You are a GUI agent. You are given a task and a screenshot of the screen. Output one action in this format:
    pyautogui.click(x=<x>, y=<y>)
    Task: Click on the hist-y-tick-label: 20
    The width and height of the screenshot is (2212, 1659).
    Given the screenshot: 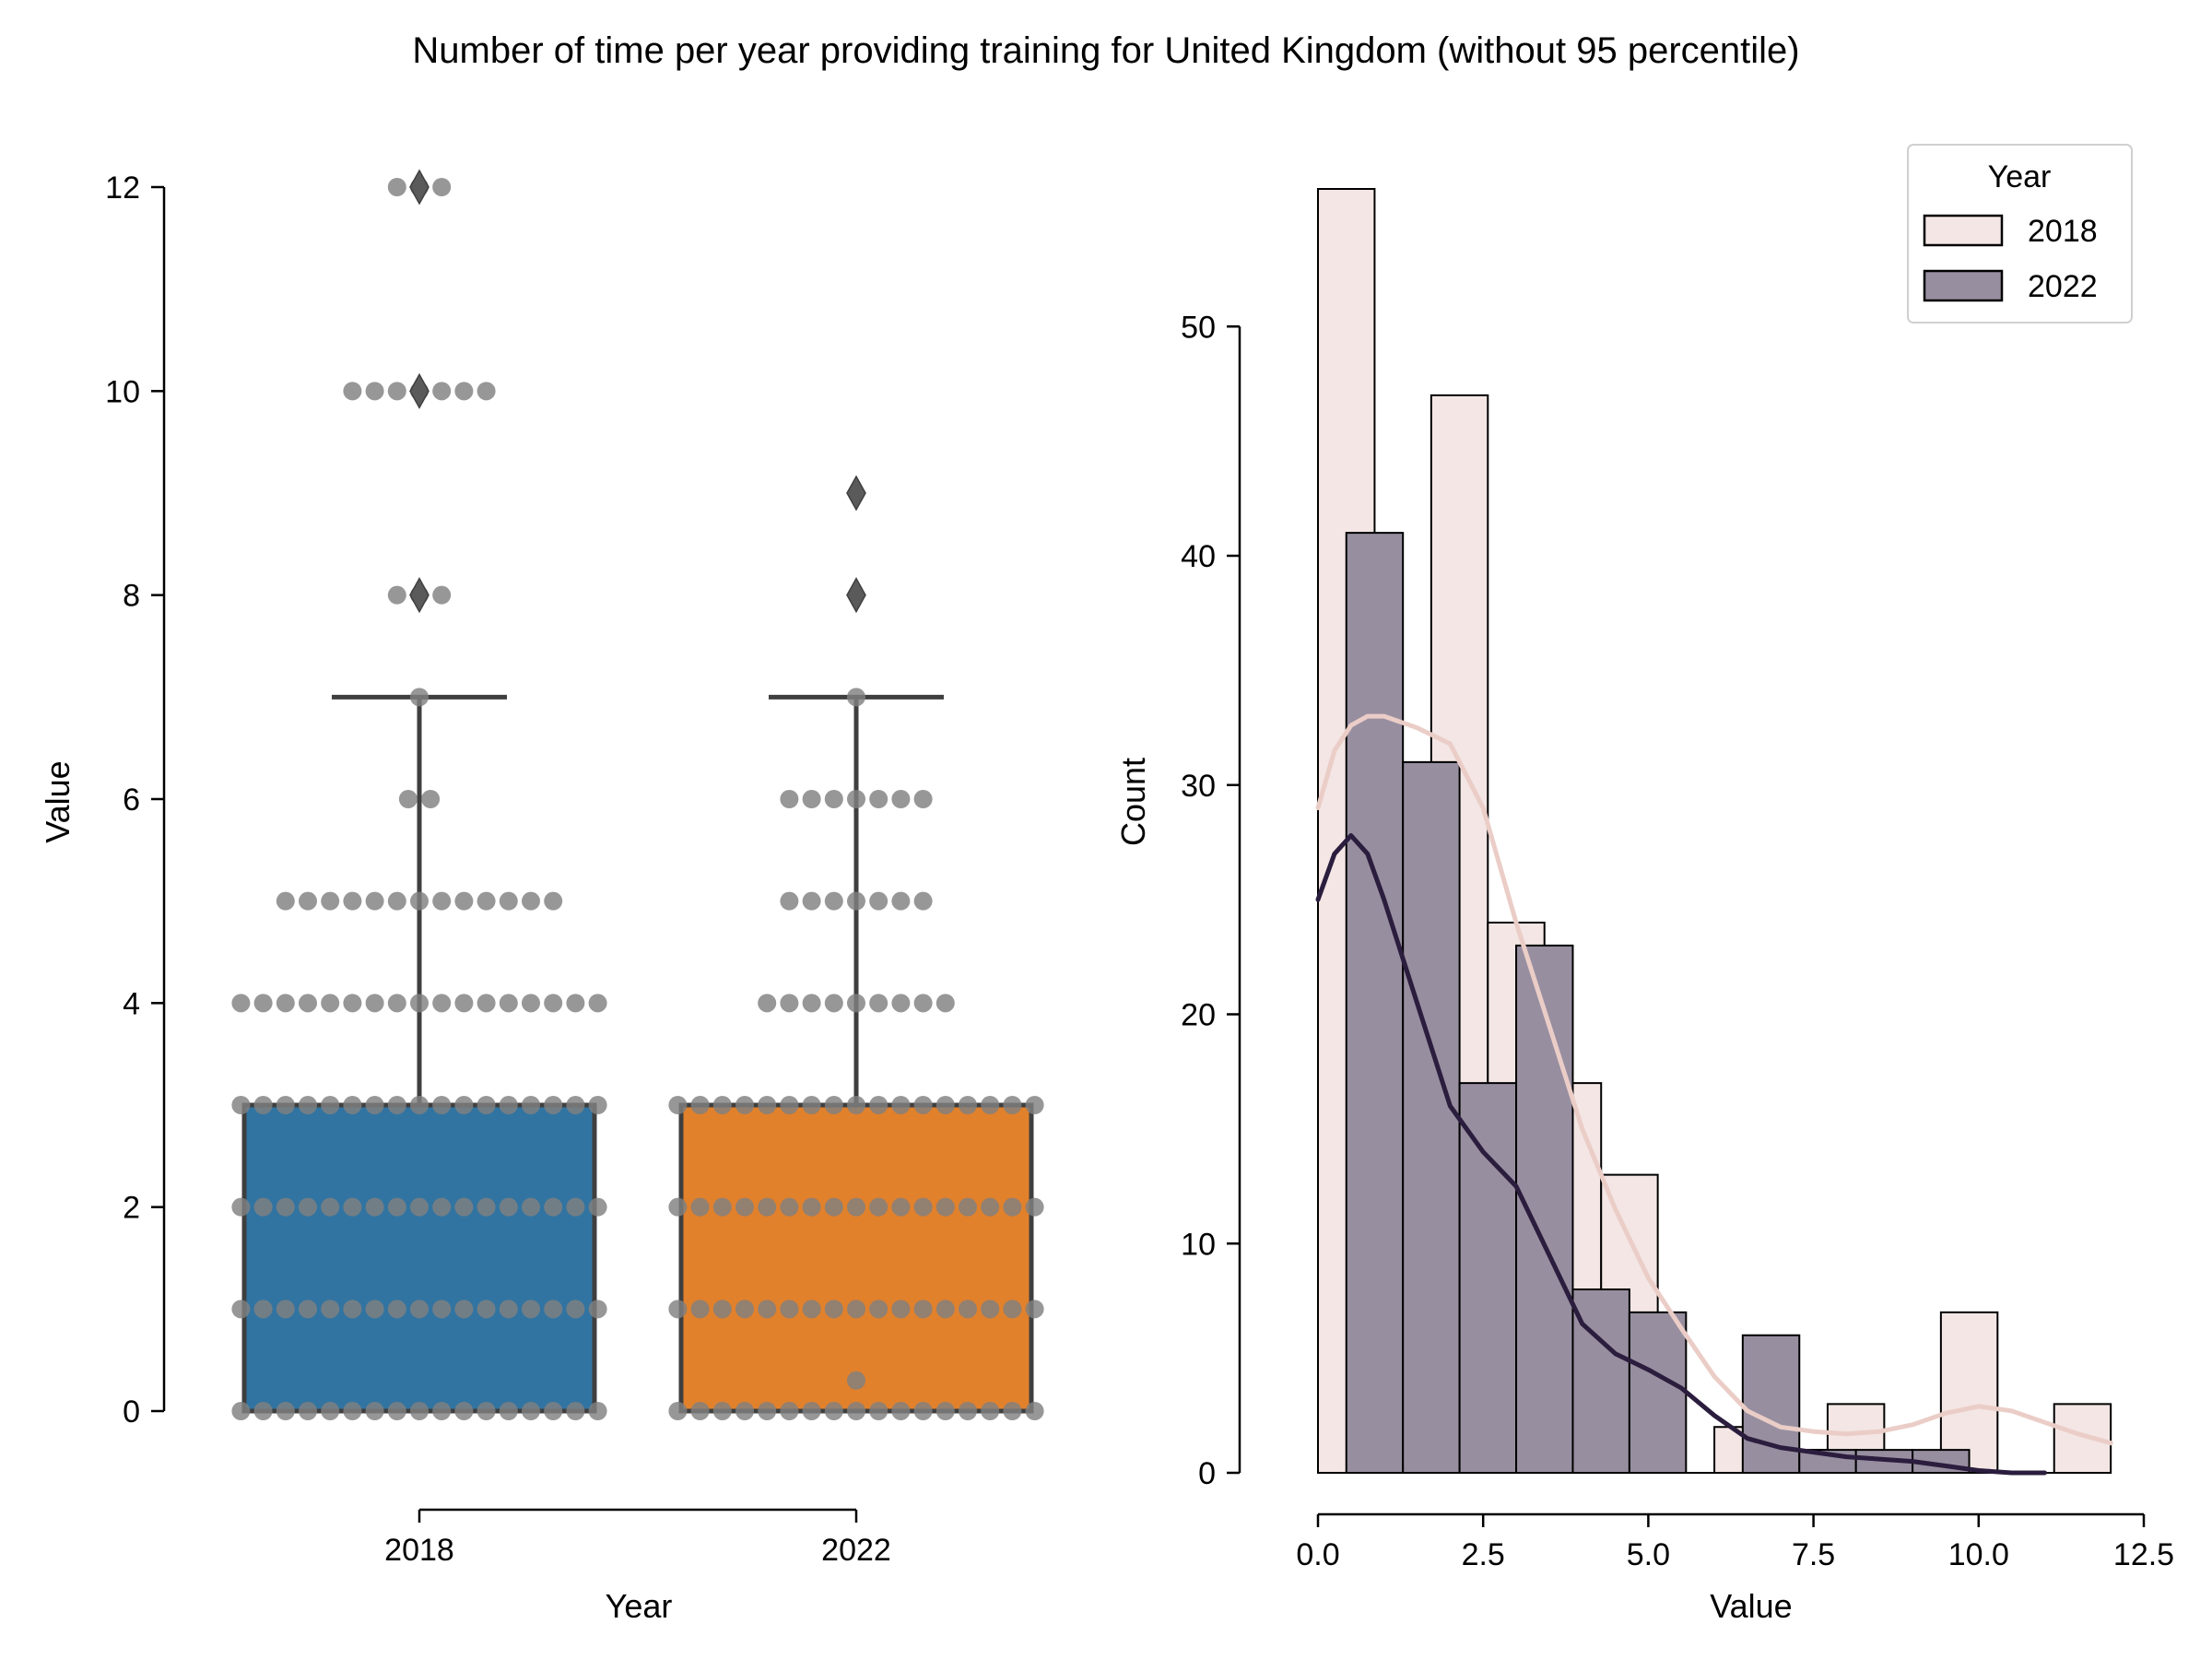 What is the action you would take?
    pyautogui.click(x=1198, y=1015)
    